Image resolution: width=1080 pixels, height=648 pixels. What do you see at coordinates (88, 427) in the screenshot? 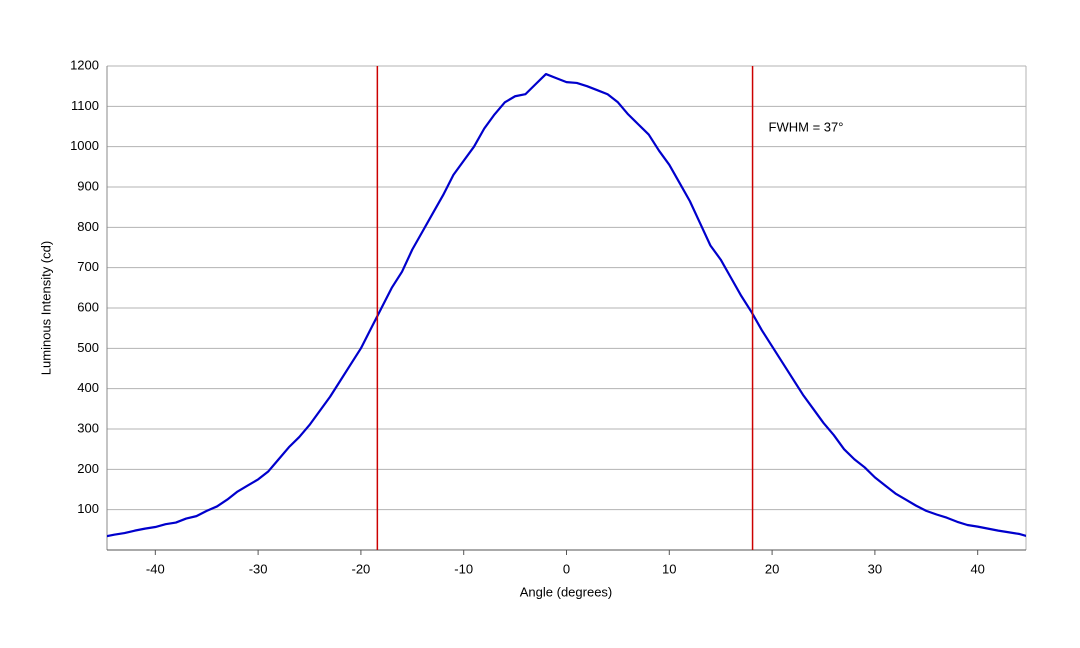
I see `y-tick-label: 300` at bounding box center [88, 427].